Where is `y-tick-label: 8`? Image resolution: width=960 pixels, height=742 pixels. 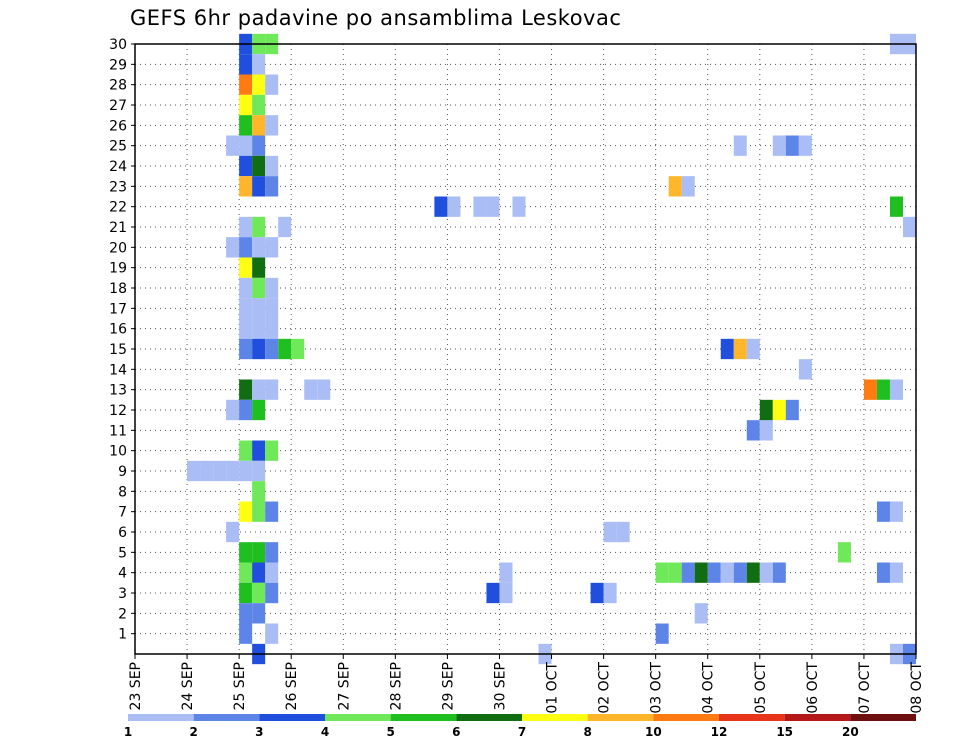
y-tick-label: 8 is located at coordinates (122, 492).